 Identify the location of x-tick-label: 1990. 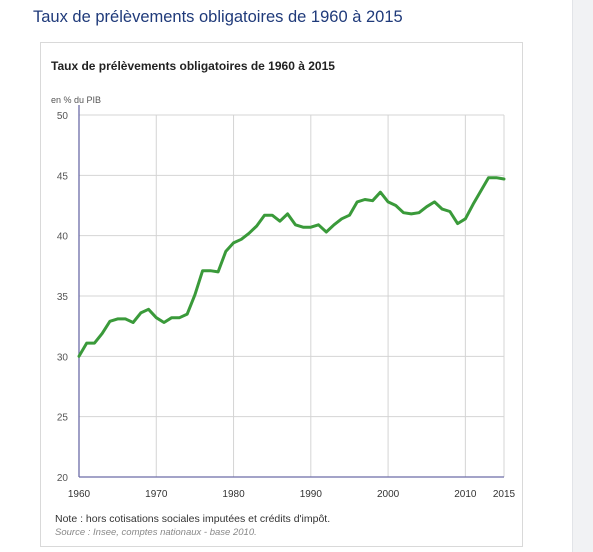
(311, 494).